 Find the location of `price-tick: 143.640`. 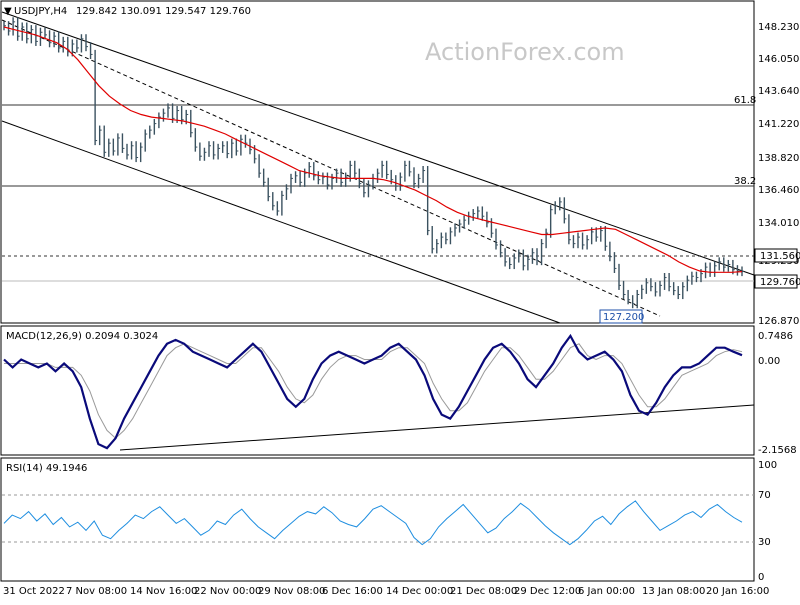

price-tick: 143.640 is located at coordinates (778, 91).